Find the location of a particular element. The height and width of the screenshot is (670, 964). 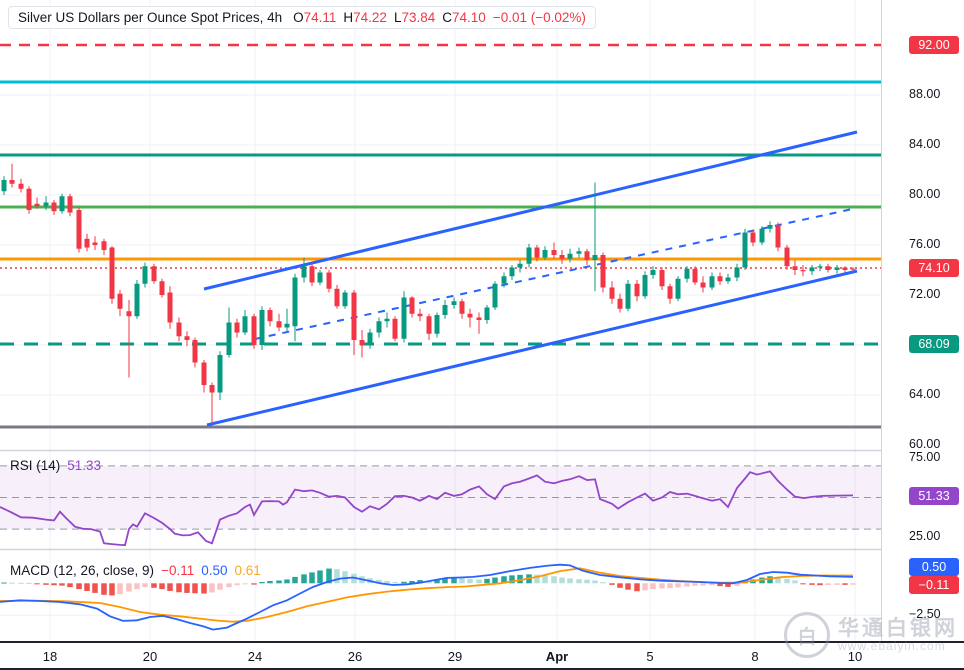

ohlc-high: H74.22 is located at coordinates (365, 17).